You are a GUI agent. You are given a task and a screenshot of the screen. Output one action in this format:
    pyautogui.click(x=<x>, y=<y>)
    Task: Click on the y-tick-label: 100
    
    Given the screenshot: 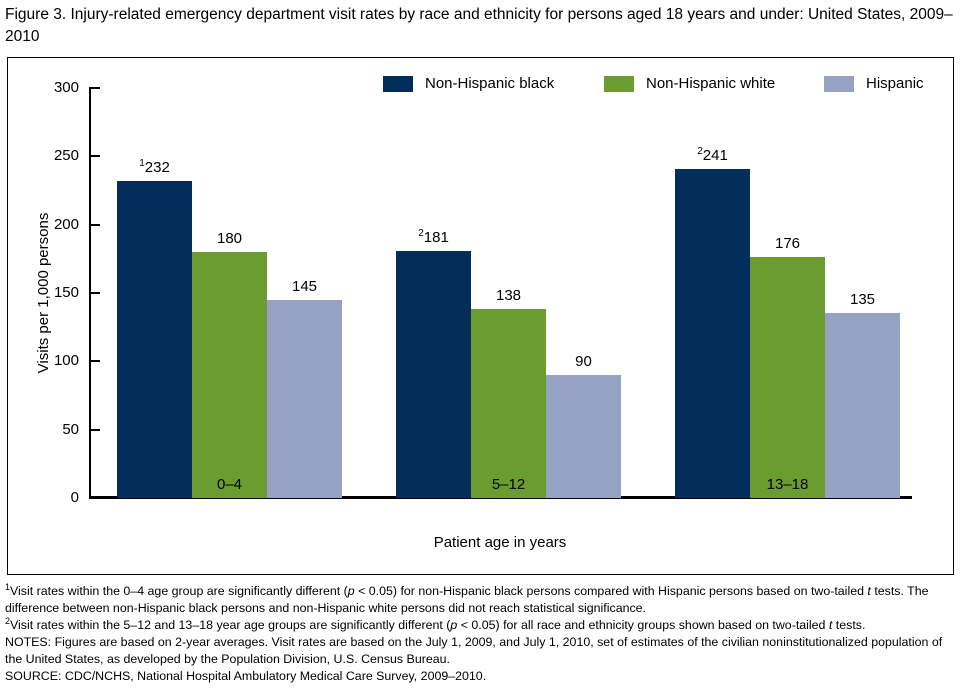 What is the action you would take?
    pyautogui.click(x=66, y=361)
    